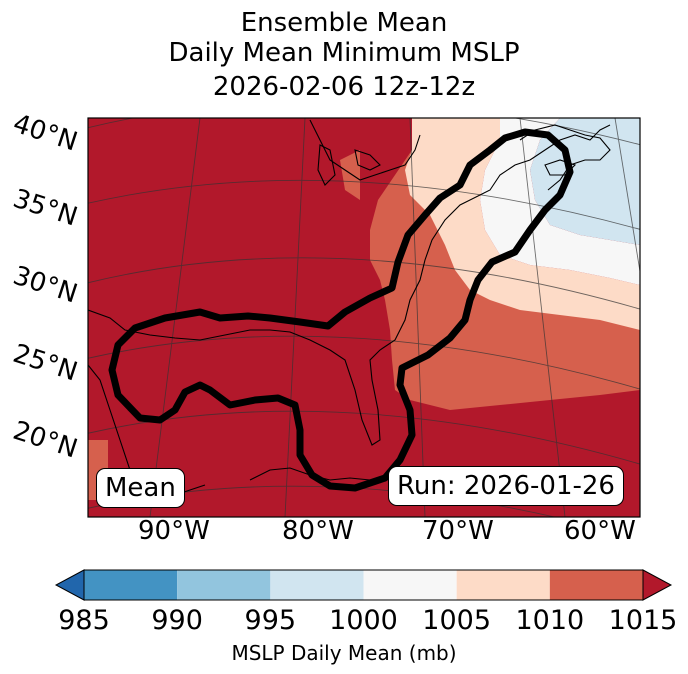  Describe the element at coordinates (643, 620) in the screenshot. I see `colorbar-tick-label: 1015` at that location.